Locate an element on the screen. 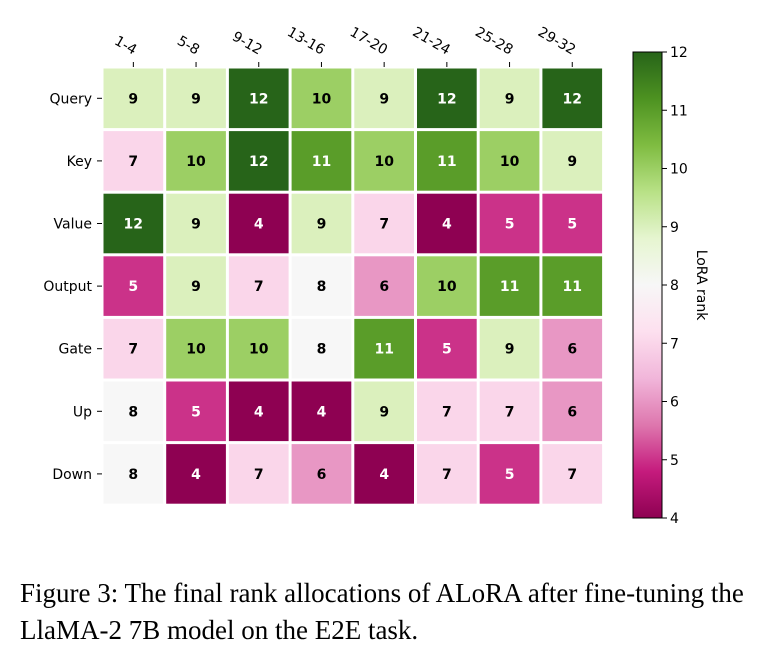 The width and height of the screenshot is (767, 661). y-axis: Query Key Value Output Gate Up Down is located at coordinates (72, 287).